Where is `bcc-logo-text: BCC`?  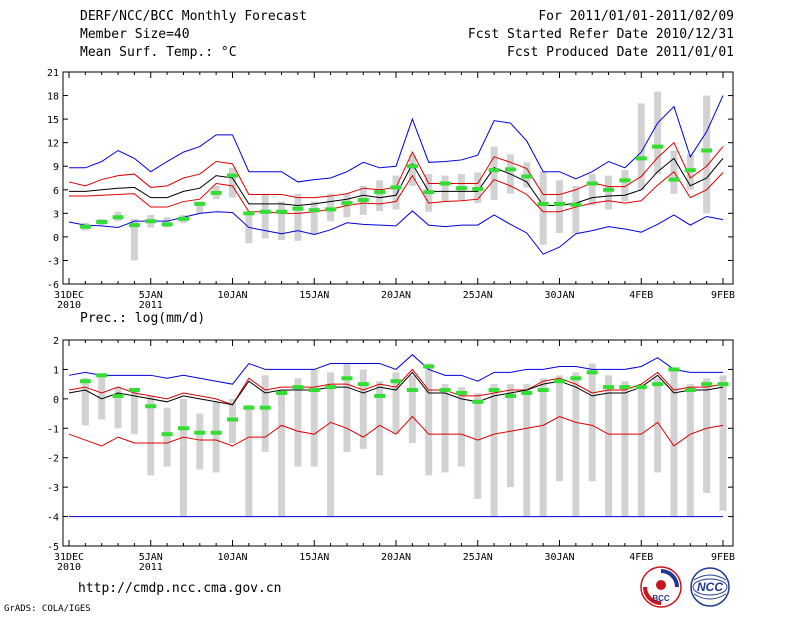 bcc-logo-text: BCC is located at coordinates (661, 598).